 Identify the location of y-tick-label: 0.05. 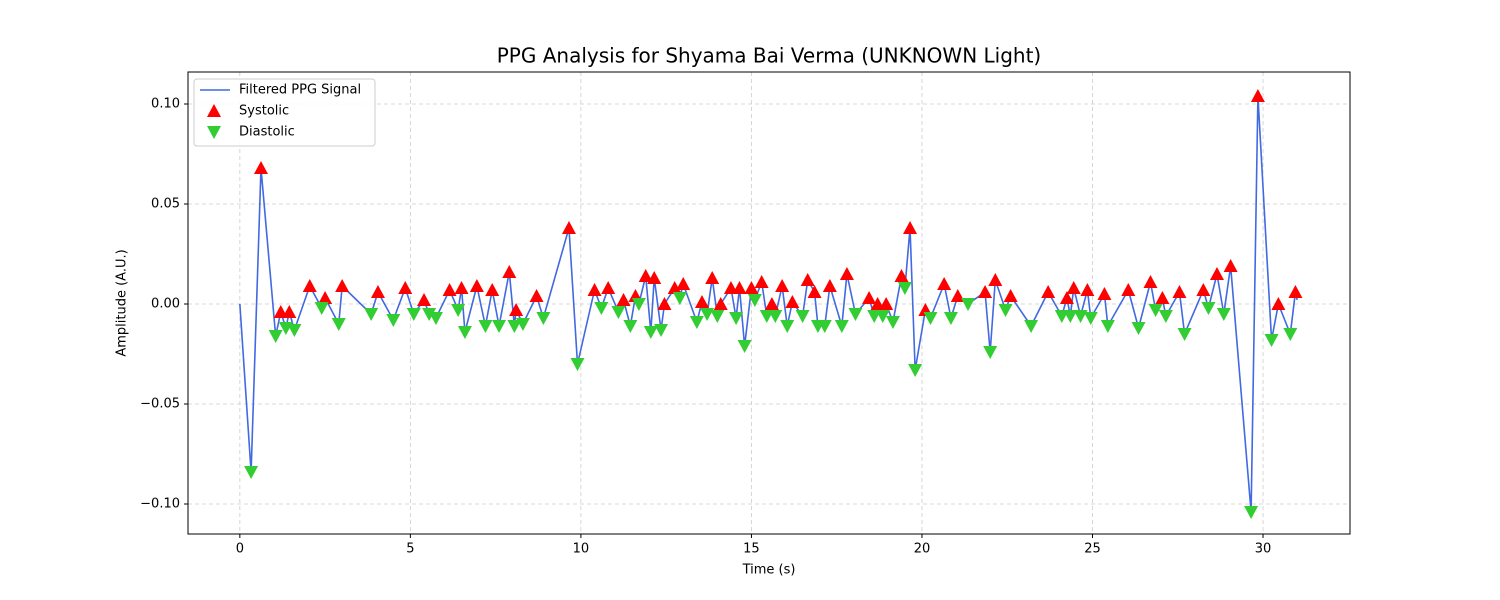
(165, 204).